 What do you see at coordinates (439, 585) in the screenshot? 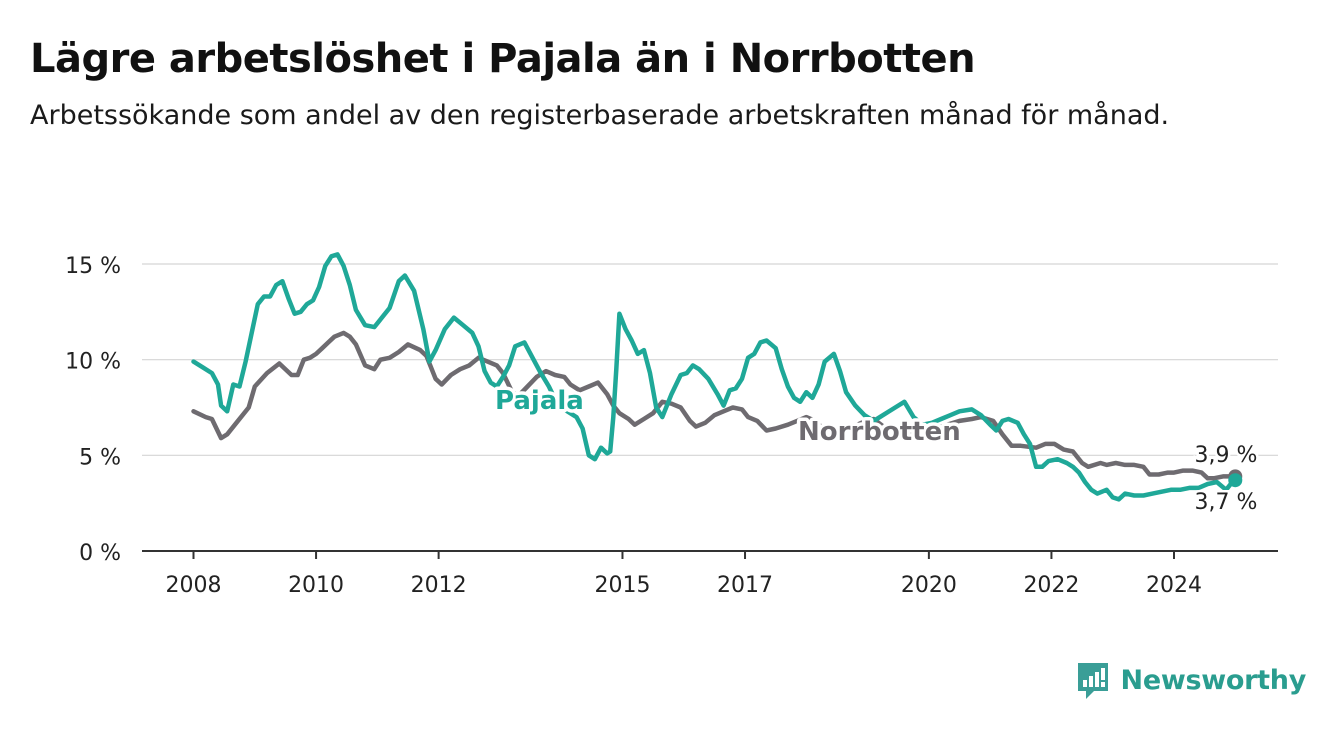
I see `x-tick-label: 2012` at bounding box center [439, 585].